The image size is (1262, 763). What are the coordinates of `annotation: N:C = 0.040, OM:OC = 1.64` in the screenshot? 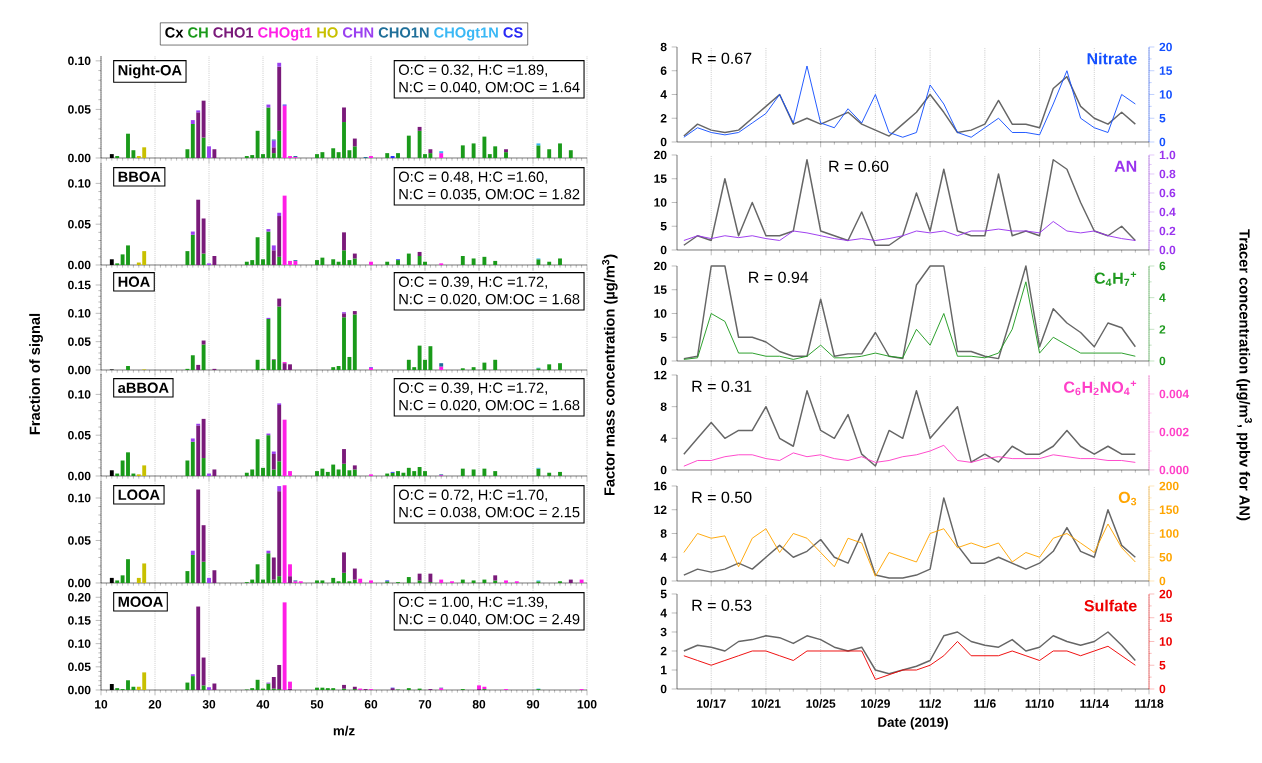 It's located at (489, 88).